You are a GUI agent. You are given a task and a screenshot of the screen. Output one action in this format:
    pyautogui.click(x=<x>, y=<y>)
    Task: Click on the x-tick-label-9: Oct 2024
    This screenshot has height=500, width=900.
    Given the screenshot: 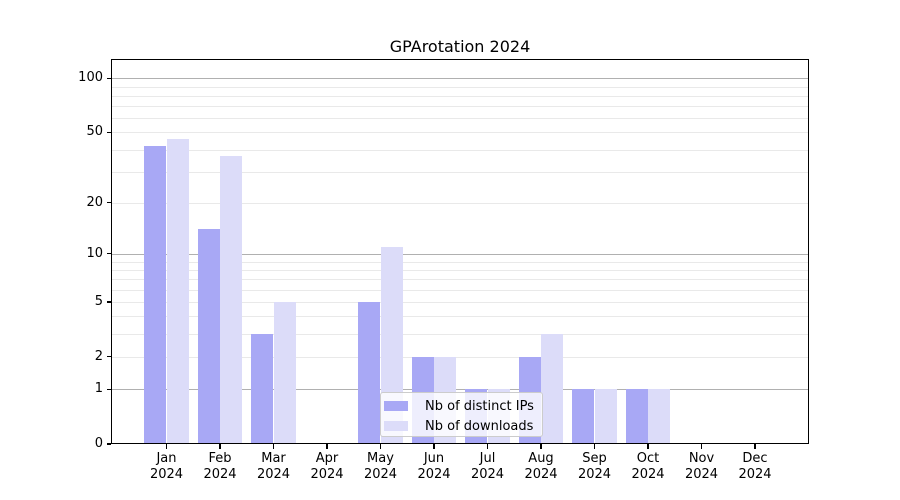 What is the action you would take?
    pyautogui.click(x=648, y=466)
    